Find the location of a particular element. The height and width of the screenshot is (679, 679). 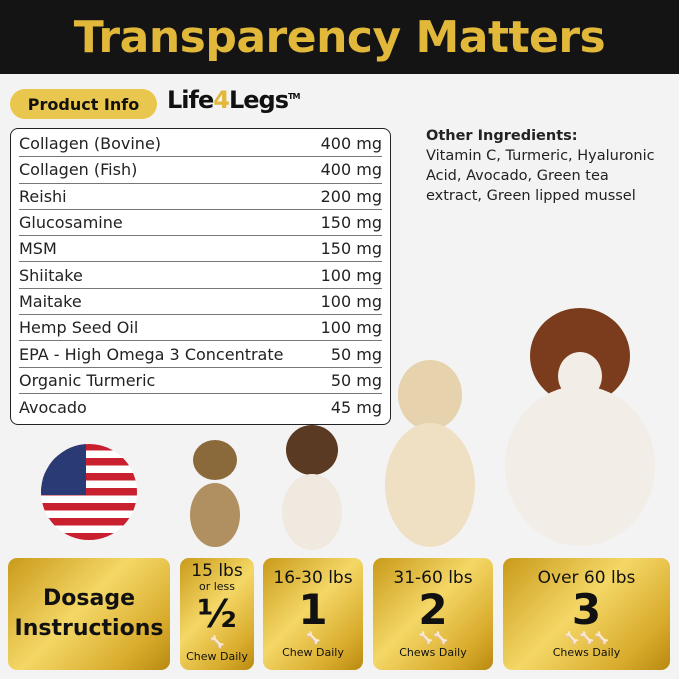

ingredient-amount: 45 mg is located at coordinates (356, 407).